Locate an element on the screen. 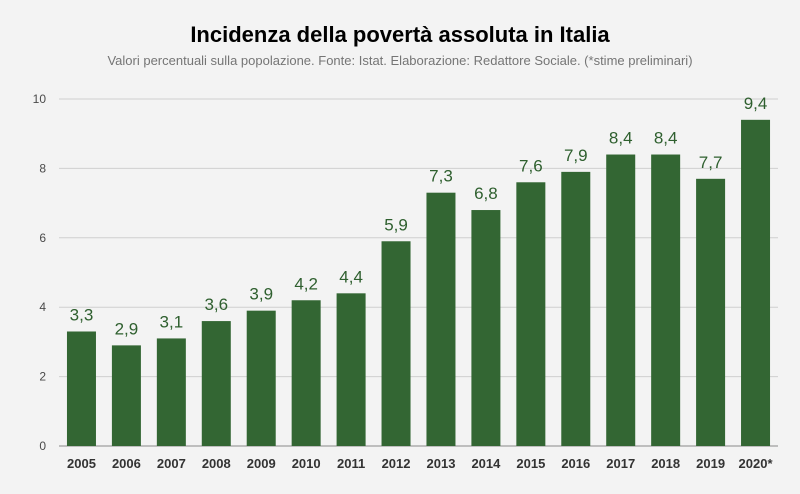  x-tick-label: 2013 is located at coordinates (441, 463).